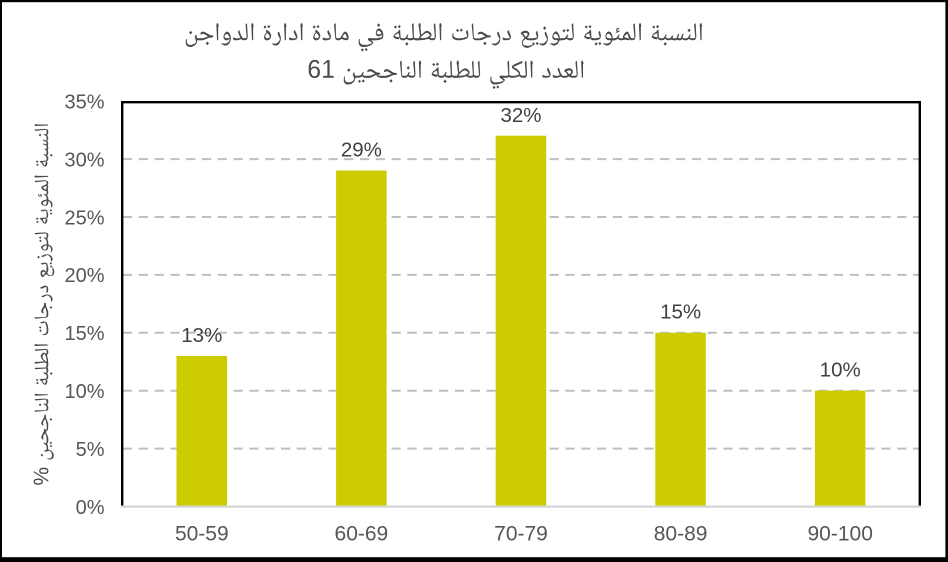 The image size is (948, 562). I want to click on svg-text: 32%, so click(520, 115).